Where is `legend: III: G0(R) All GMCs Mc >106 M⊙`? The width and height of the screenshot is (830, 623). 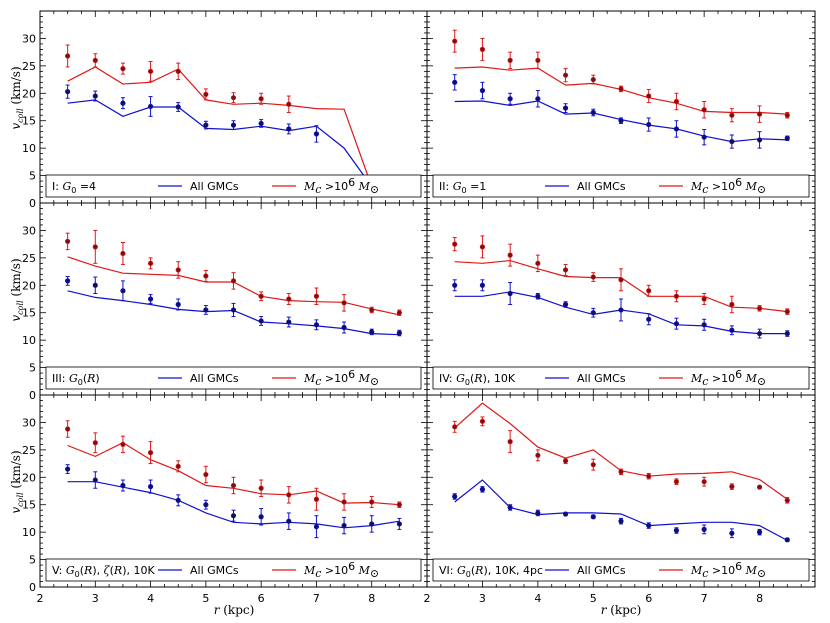 legend: III: G0(R) All GMCs Mc >106 M⊙ is located at coordinates (233, 378).